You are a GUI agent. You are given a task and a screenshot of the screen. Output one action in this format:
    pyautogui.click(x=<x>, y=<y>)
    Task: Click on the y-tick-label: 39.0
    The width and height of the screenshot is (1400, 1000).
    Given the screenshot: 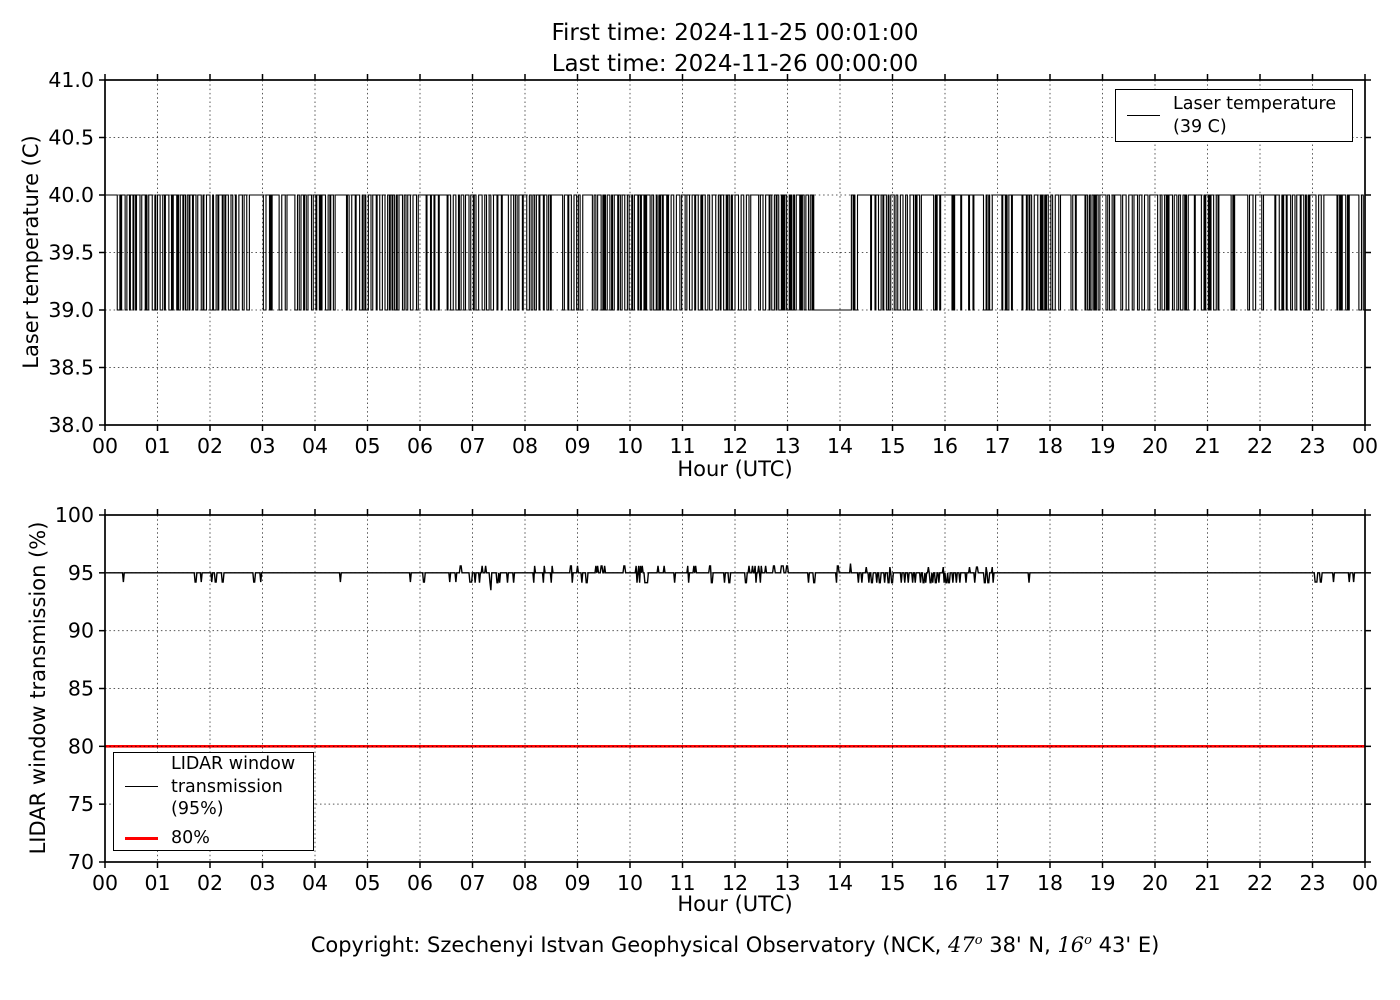 What is the action you would take?
    pyautogui.click(x=71, y=310)
    